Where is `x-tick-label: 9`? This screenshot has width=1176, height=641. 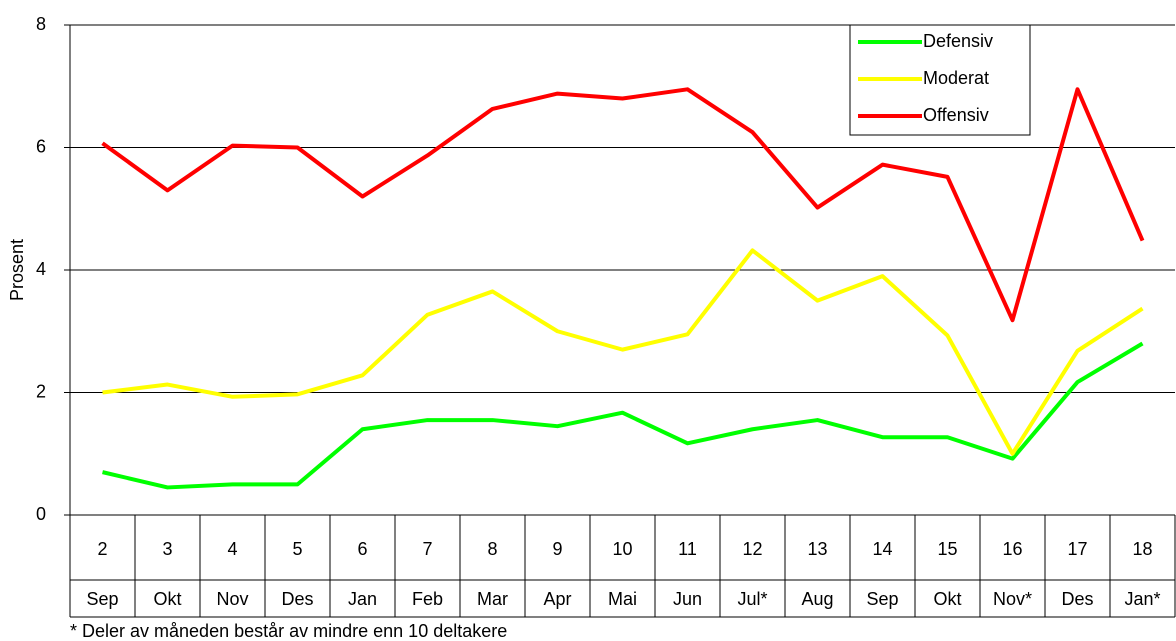 x-tick-label: 9 is located at coordinates (557, 549).